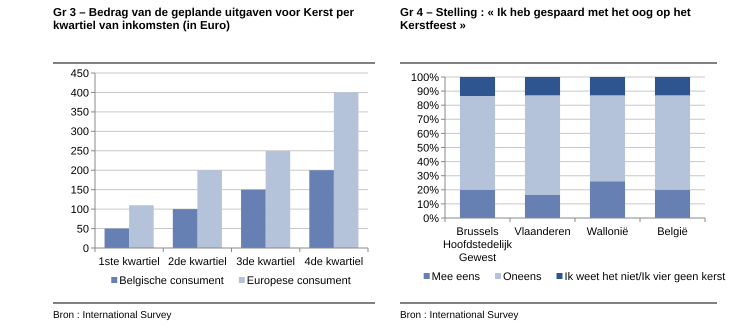  Describe the element at coordinates (542, 232) in the screenshot. I see `x-tick-label: Vlaanderen` at that location.